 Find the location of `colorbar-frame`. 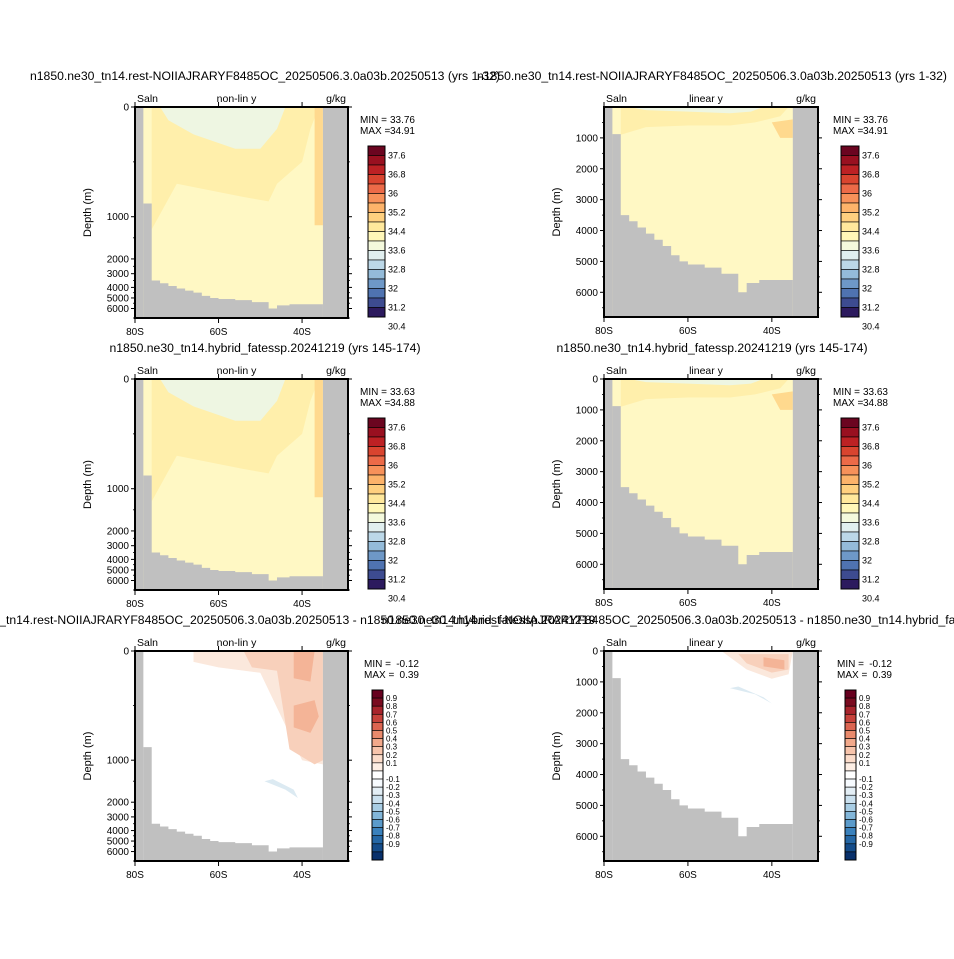

colorbar-frame is located at coordinates (377, 775).